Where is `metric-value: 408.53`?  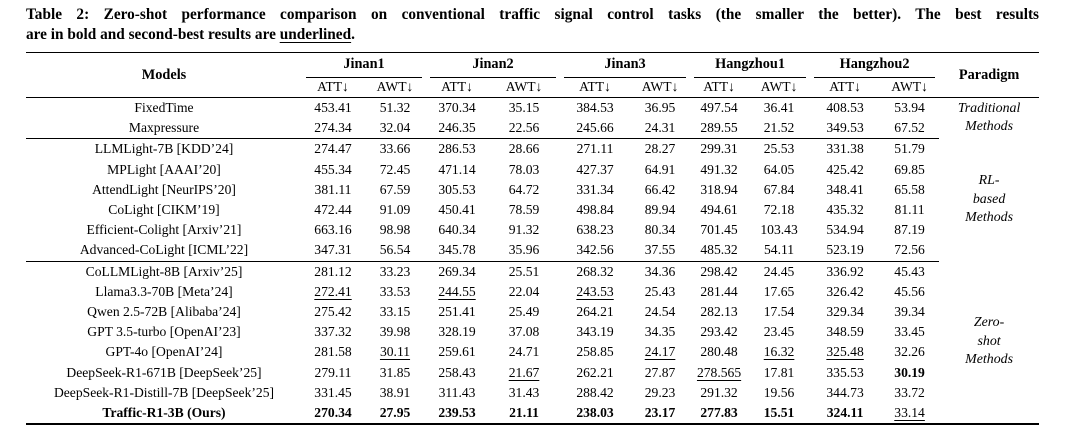 metric-value: 408.53 is located at coordinates (845, 107).